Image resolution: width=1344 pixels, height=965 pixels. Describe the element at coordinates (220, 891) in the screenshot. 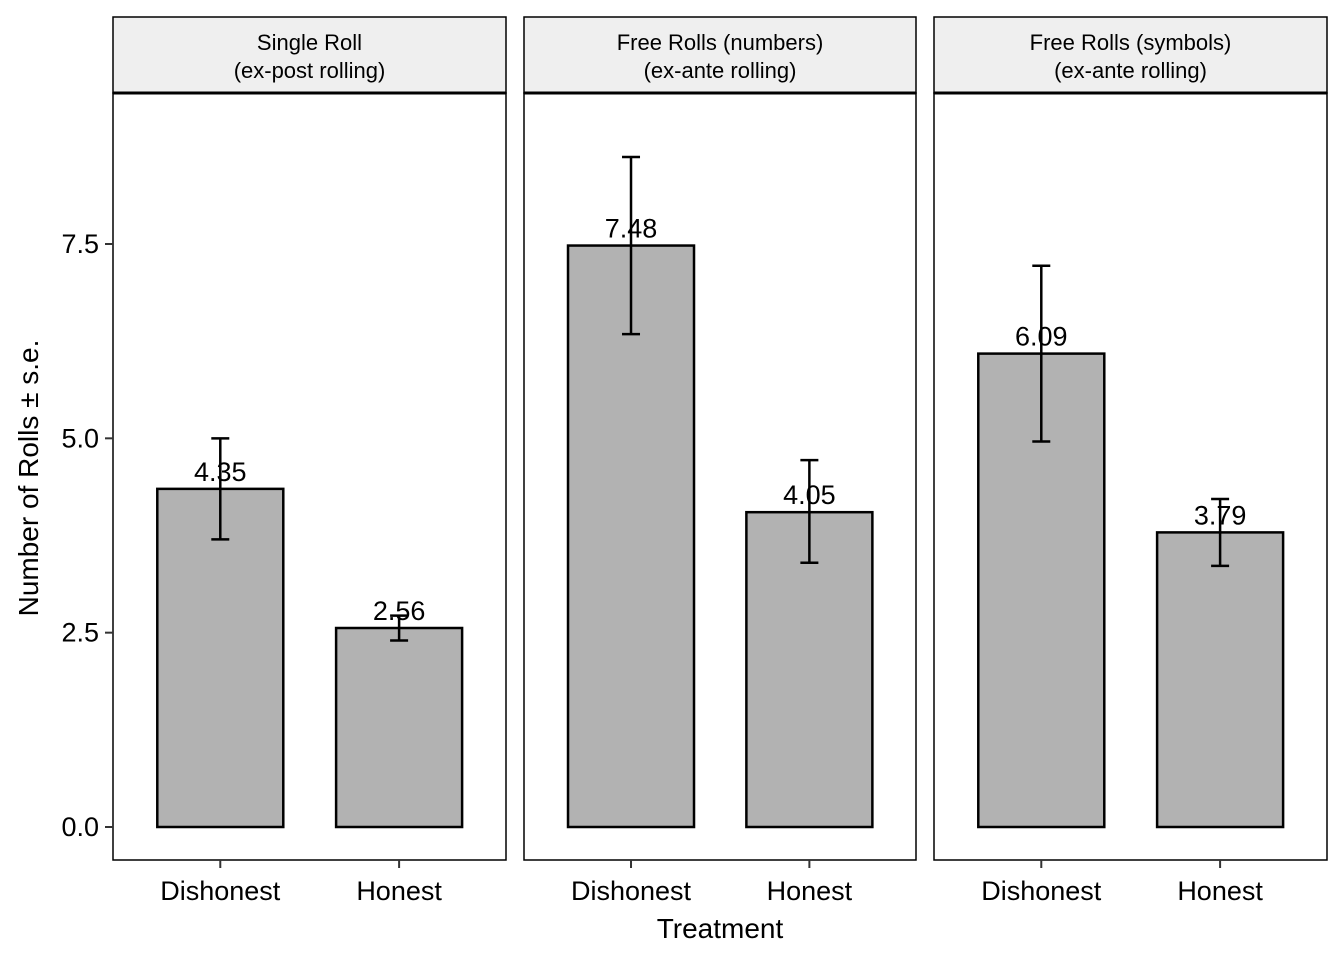

I see `x-tick-label-1-dishonest: Dishonest` at that location.